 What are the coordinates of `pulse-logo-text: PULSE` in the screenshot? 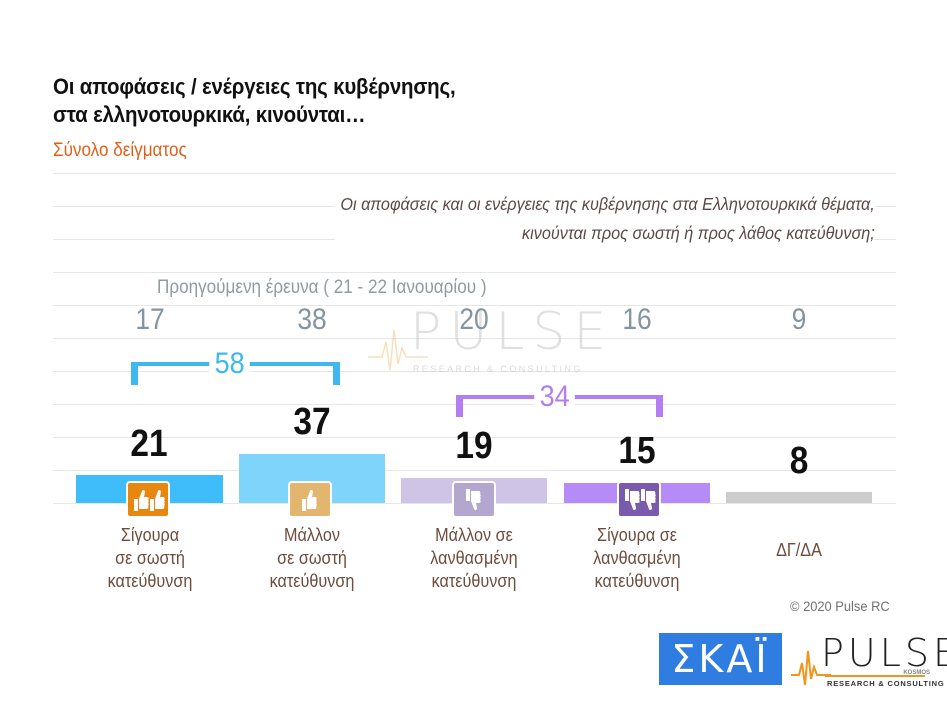 It's located at (884, 653).